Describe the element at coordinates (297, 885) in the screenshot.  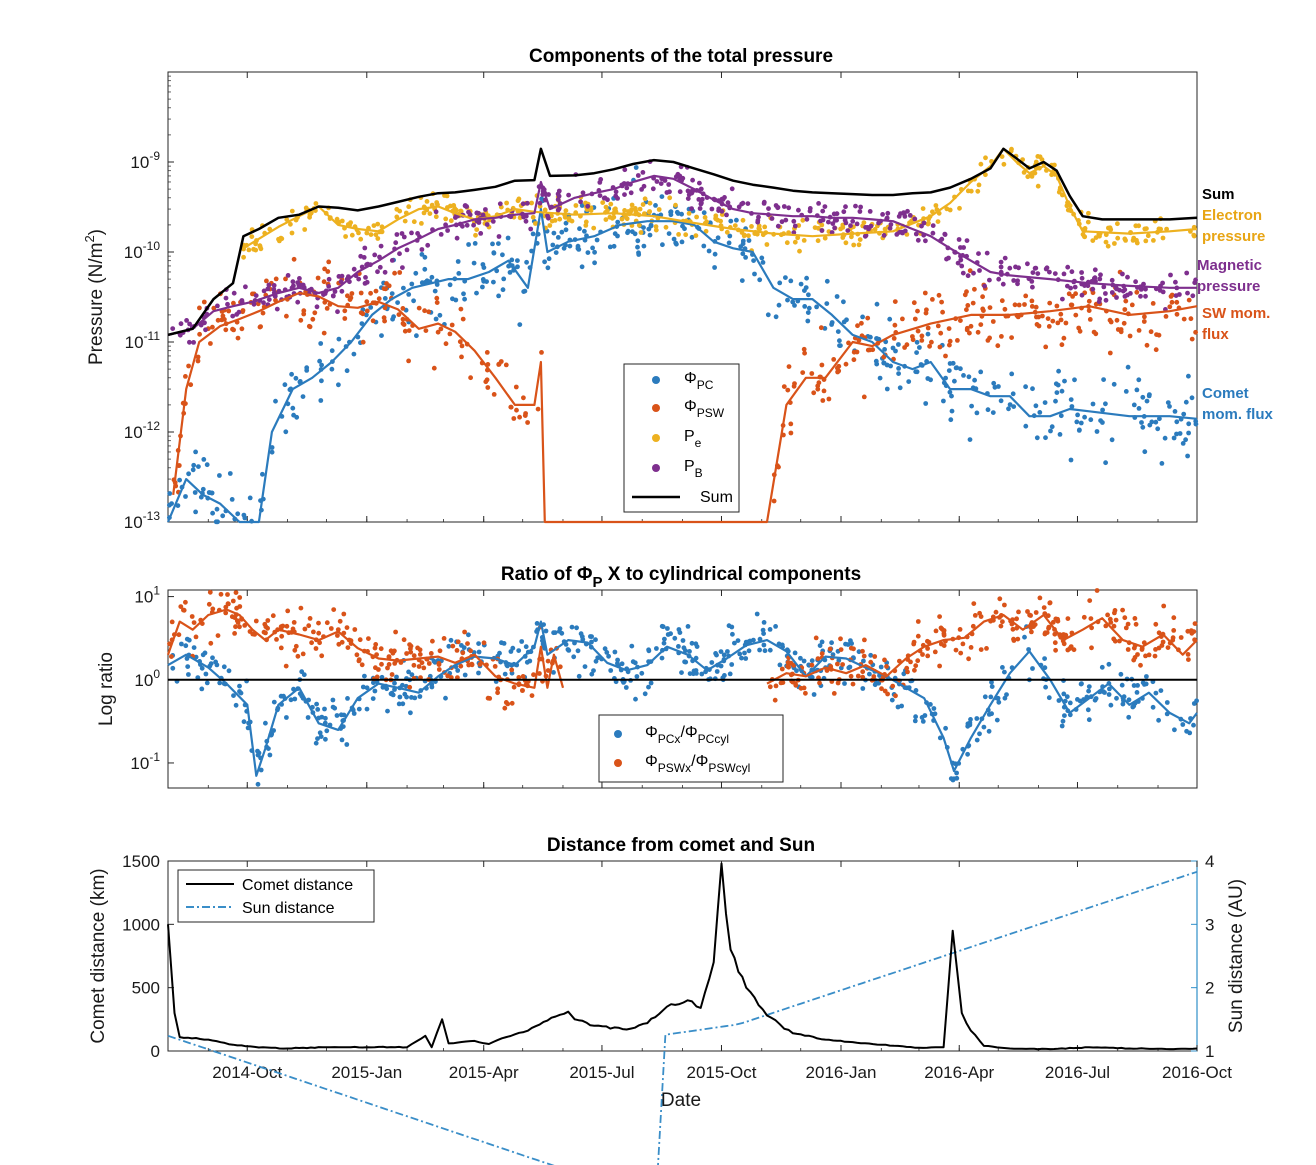
I see `legend-label-comet-distance: Comet distance` at that location.